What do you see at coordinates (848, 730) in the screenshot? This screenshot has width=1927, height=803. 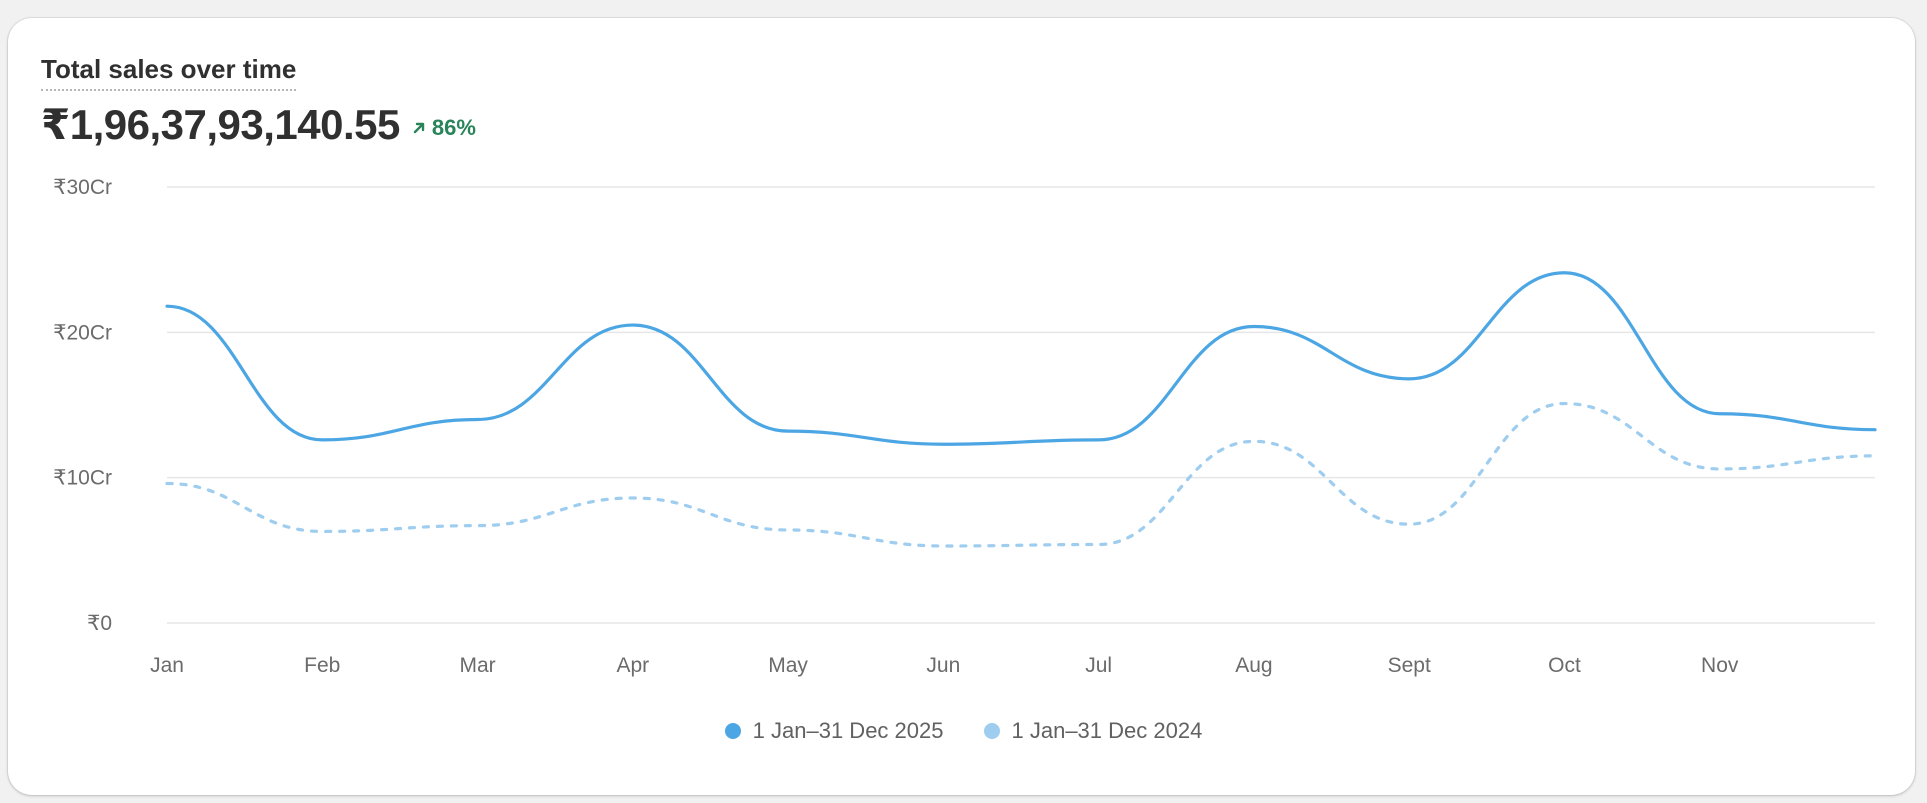 I see `legend-label: 1 Jan–31 Dec 2025` at bounding box center [848, 730].